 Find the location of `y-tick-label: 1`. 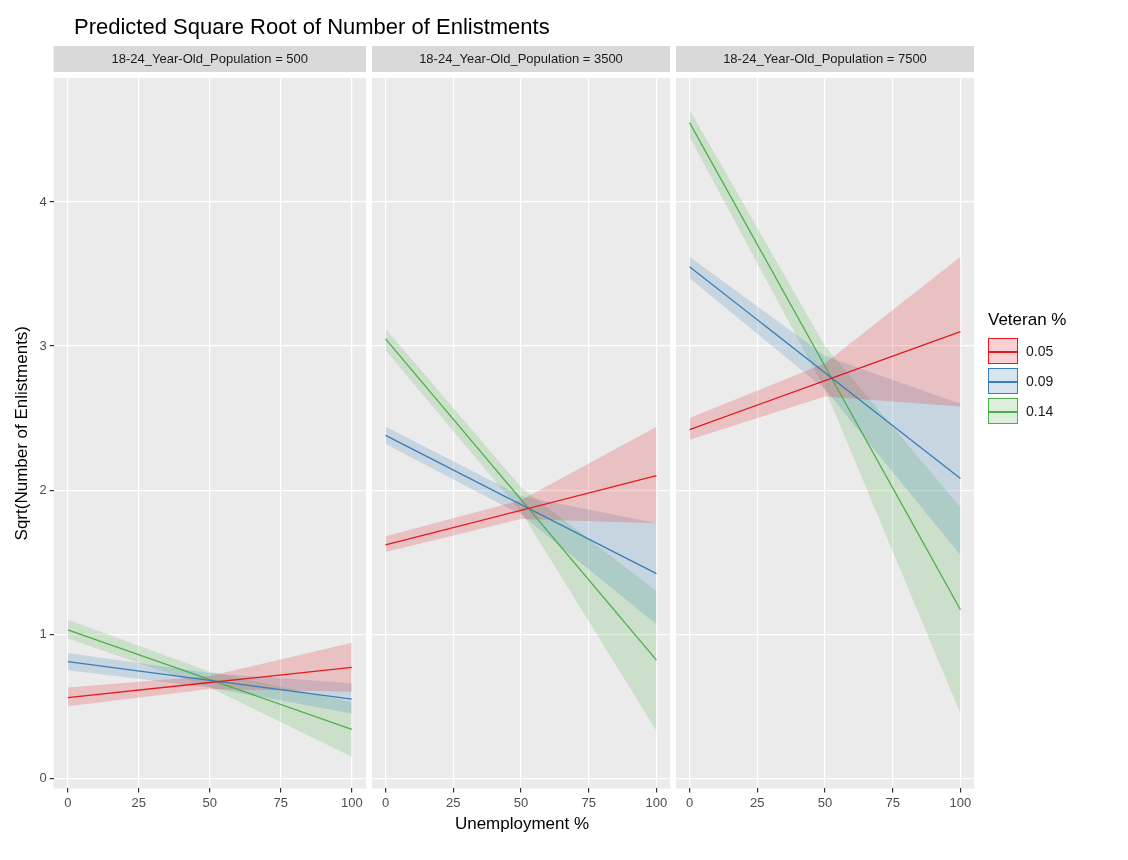

y-tick-label: 1 is located at coordinates (43, 633).